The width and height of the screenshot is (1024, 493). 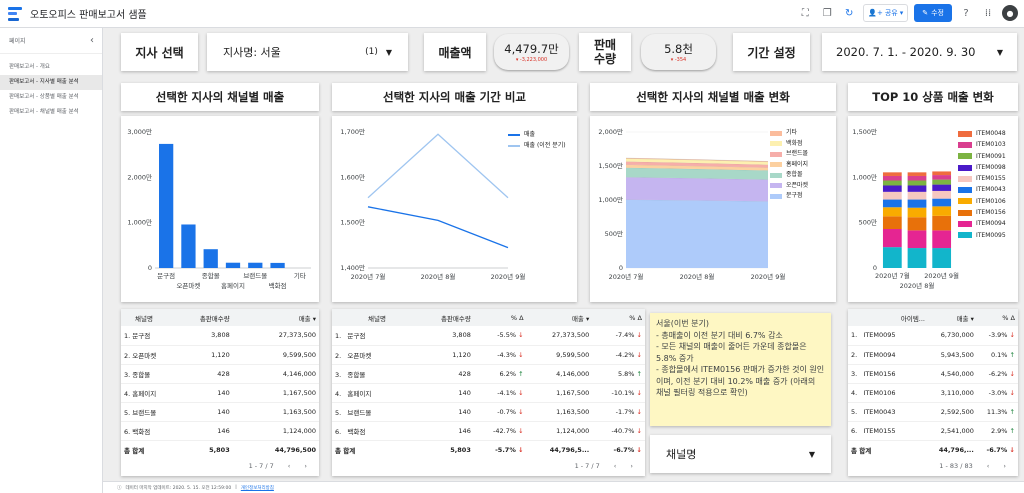 I want to click on qty-label-line1: 판매, so click(x=605, y=45).